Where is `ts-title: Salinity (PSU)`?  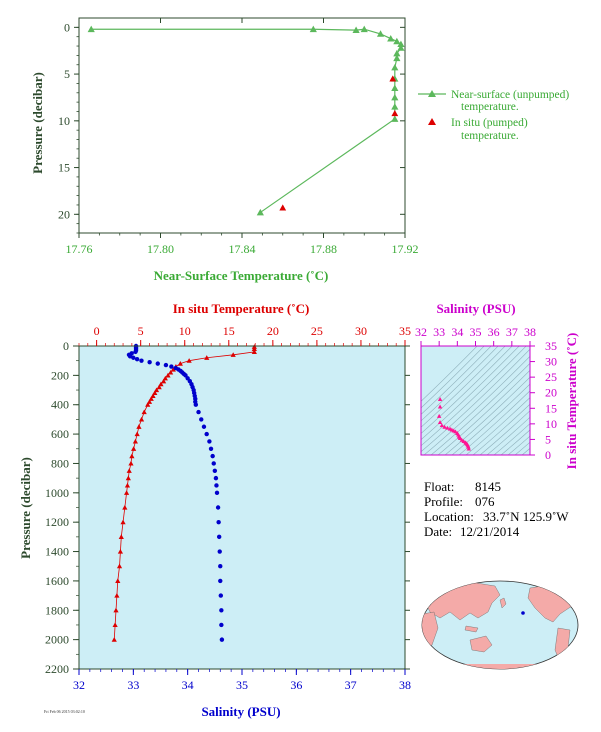
ts-title: Salinity (PSU) is located at coordinates (475, 308).